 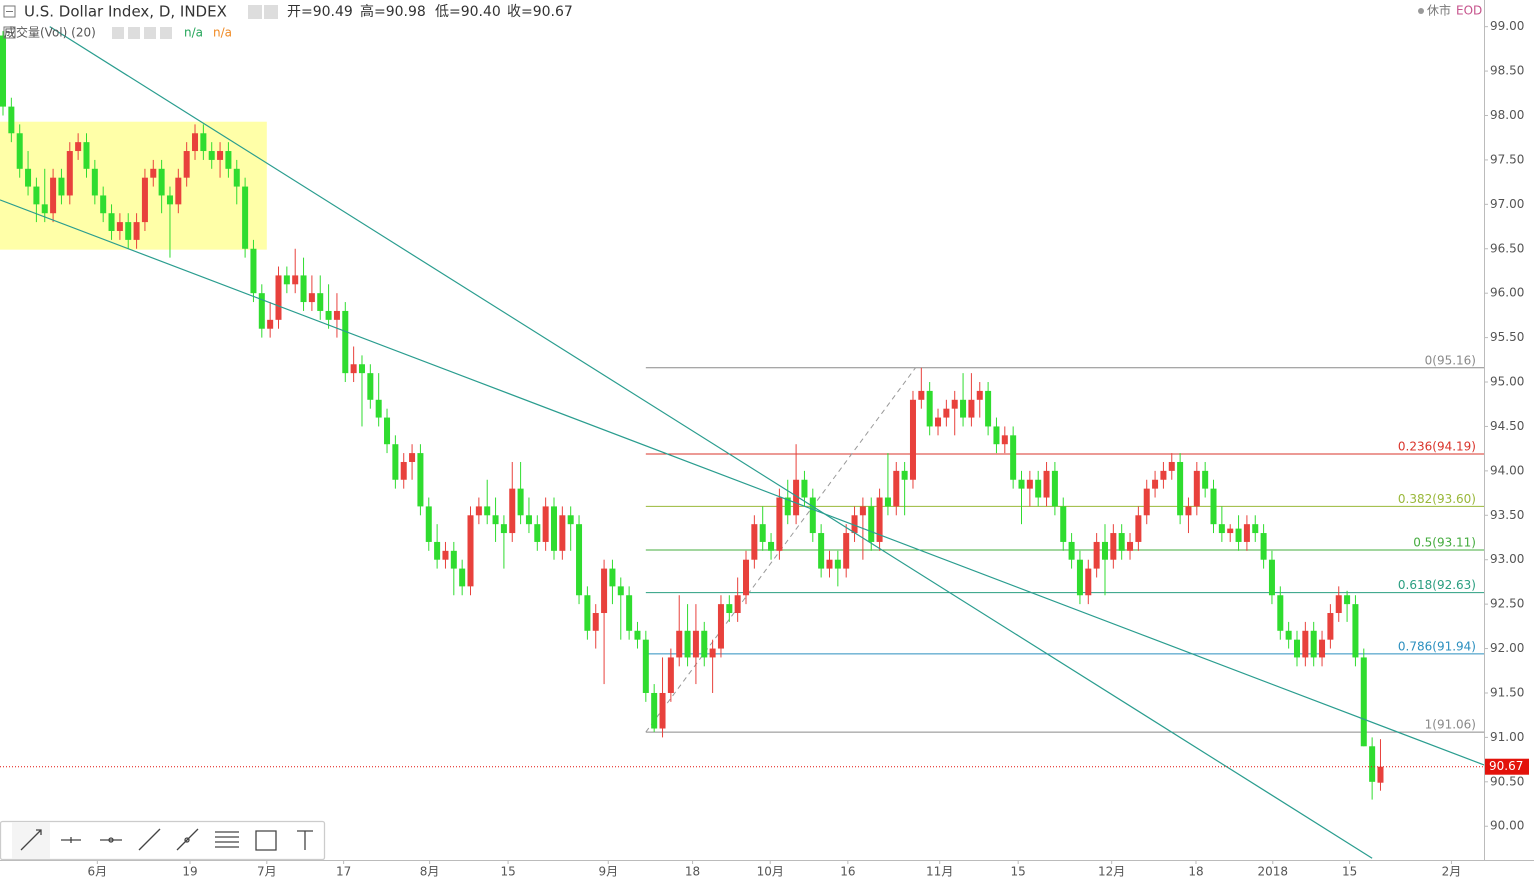 I want to click on y-tick-label: 95.00, so click(x=1507, y=382).